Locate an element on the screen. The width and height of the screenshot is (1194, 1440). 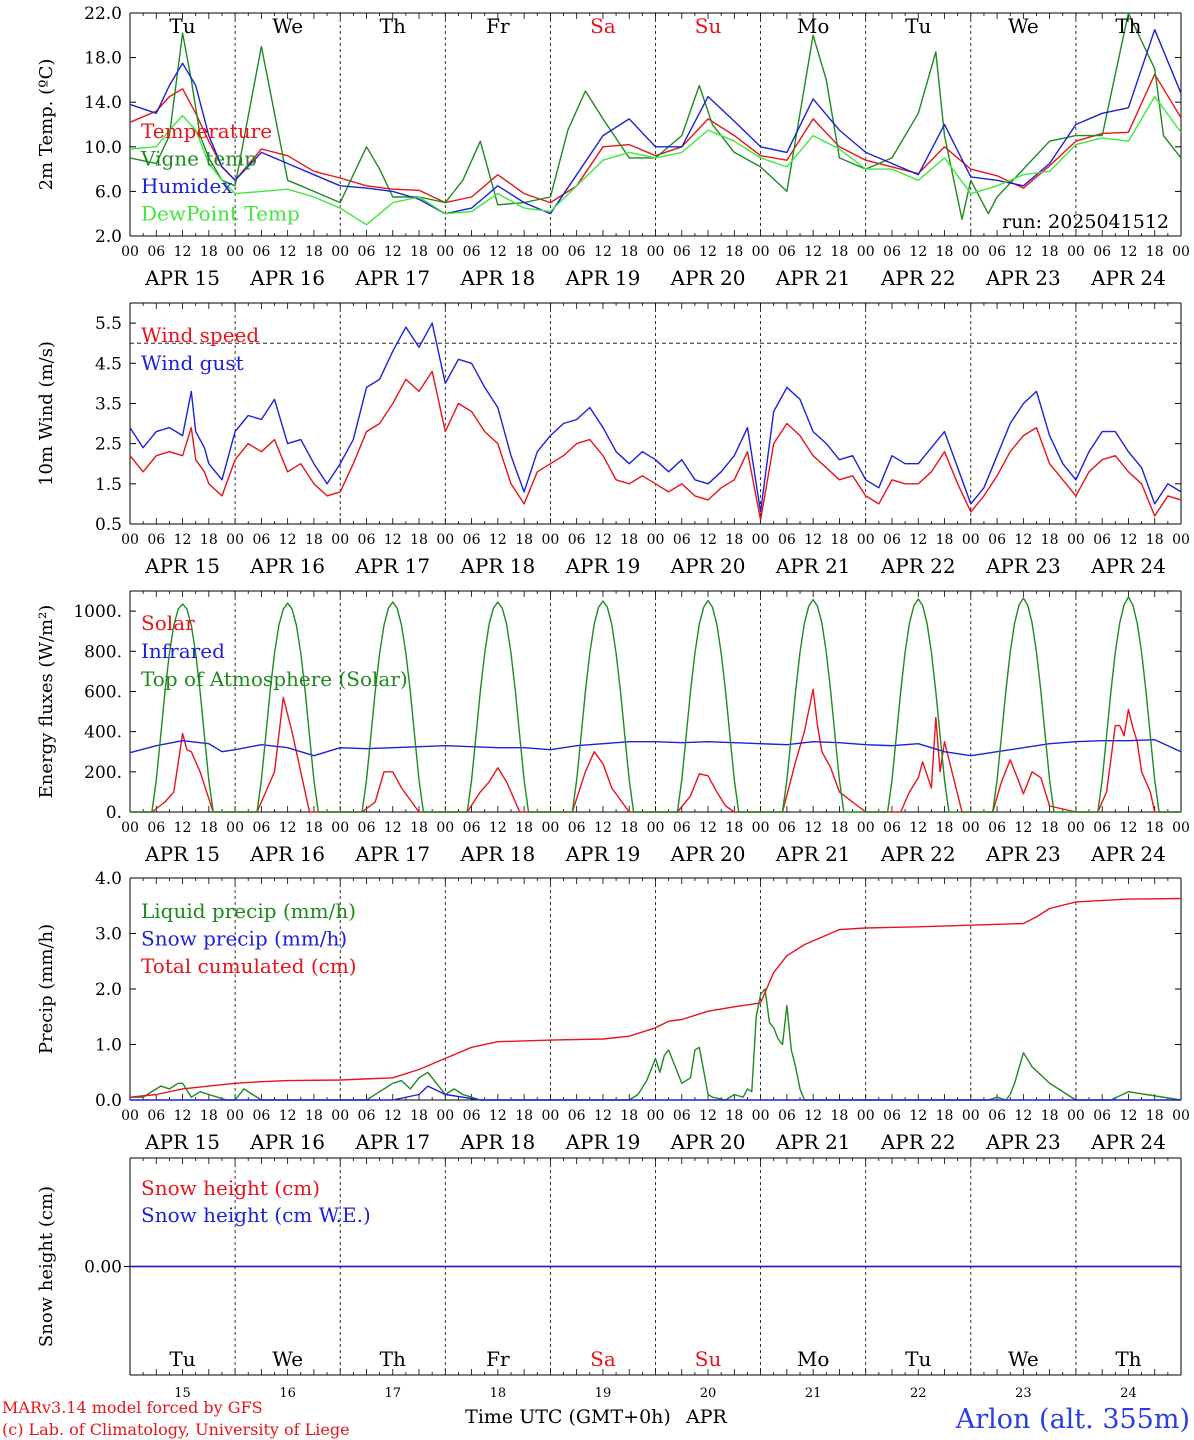
y-axis-title: Precip (mm/h) is located at coordinates (46, 989).